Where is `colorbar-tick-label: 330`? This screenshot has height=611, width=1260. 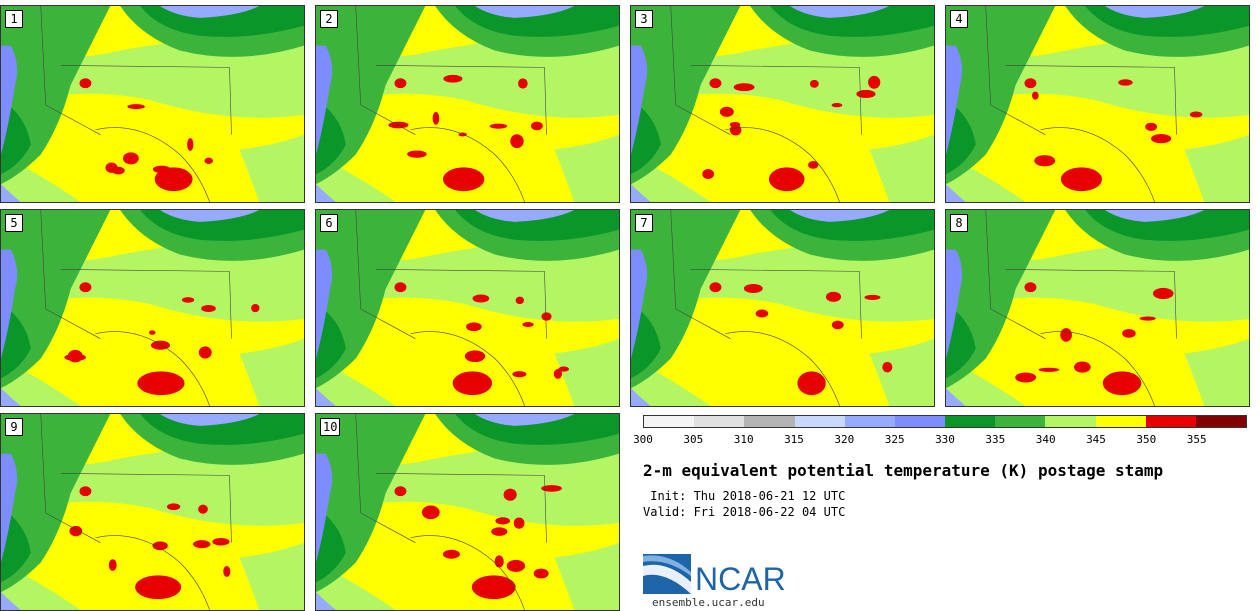
colorbar-tick-label: 330 is located at coordinates (945, 439).